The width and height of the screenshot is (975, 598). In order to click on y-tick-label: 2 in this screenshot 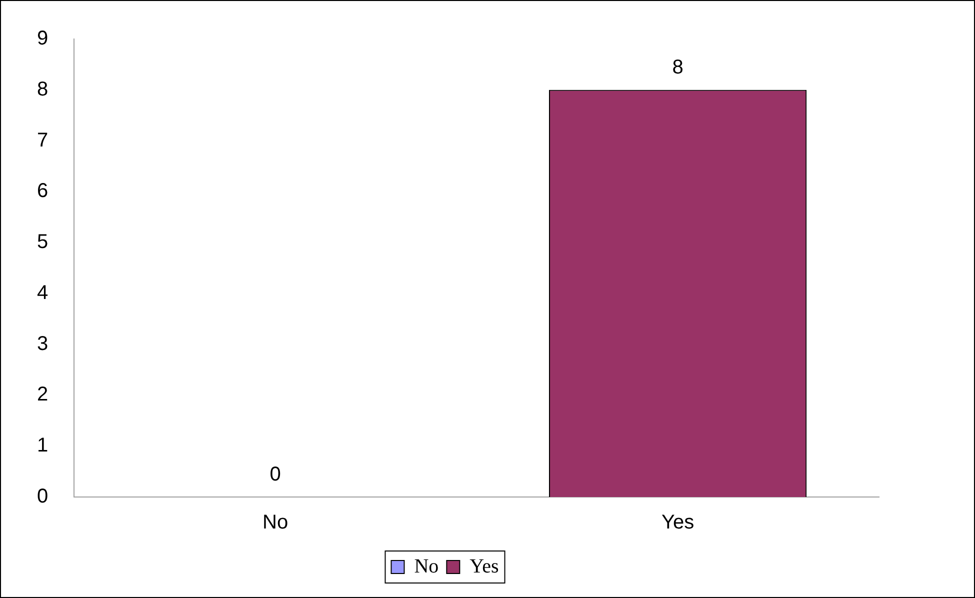, I will do `click(42, 395)`.